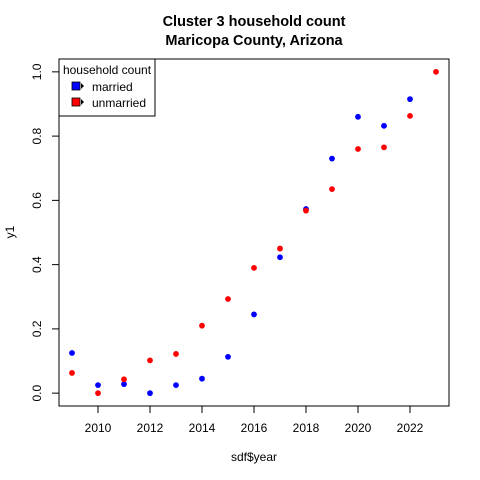 The width and height of the screenshot is (480, 480). Describe the element at coordinates (150, 428) in the screenshot. I see `x-tick-label: 2012` at that location.